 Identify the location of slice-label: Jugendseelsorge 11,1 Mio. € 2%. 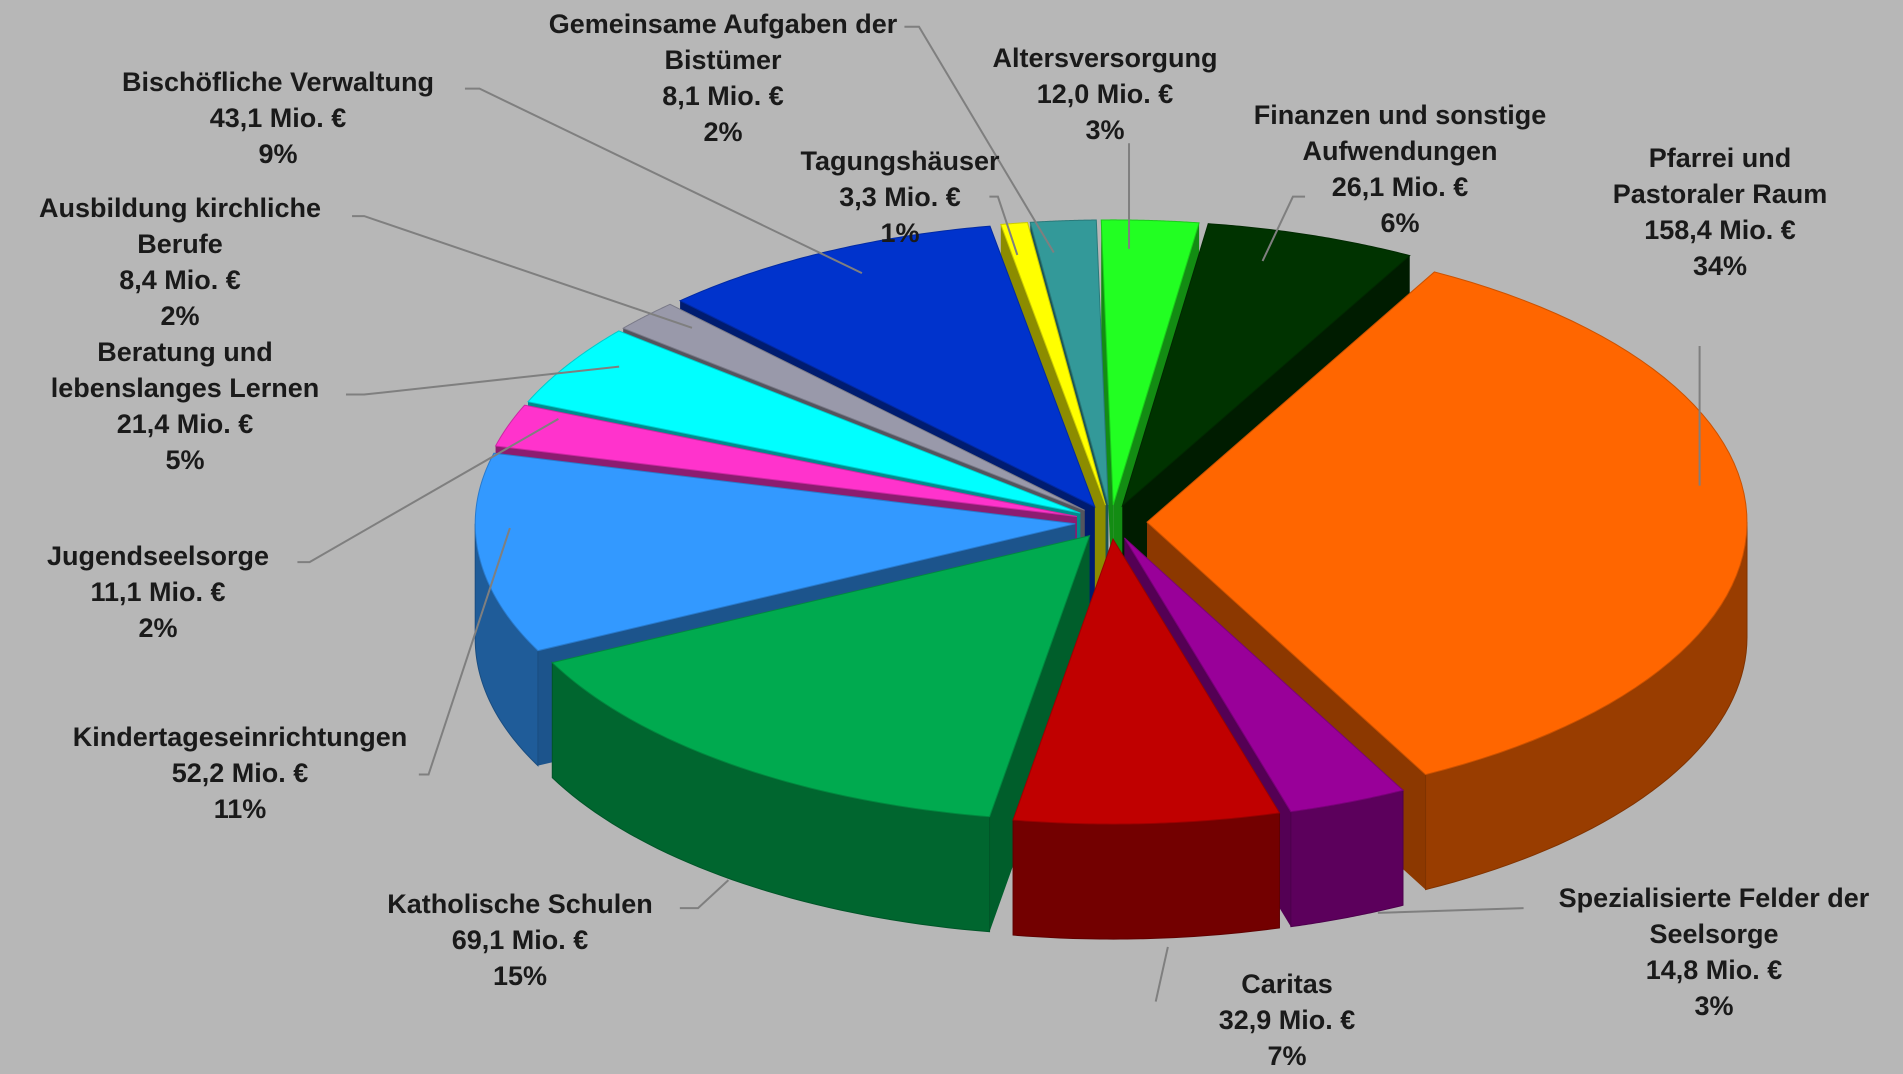
(158, 592).